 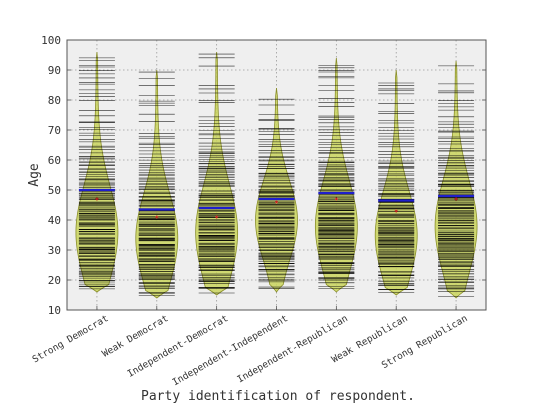 I want to click on x-tick-label: Independent-Democrat, so click(x=178, y=346).